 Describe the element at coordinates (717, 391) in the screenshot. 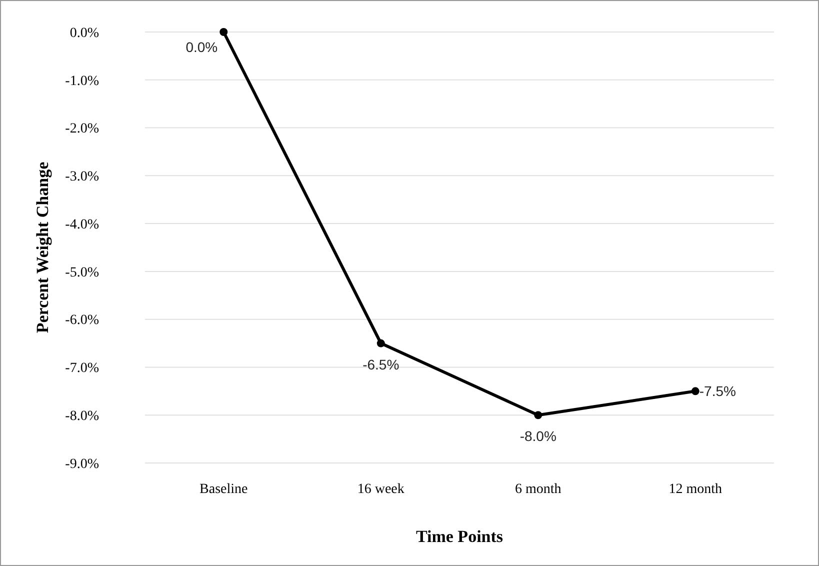

I see `data-label: -7.5%` at that location.